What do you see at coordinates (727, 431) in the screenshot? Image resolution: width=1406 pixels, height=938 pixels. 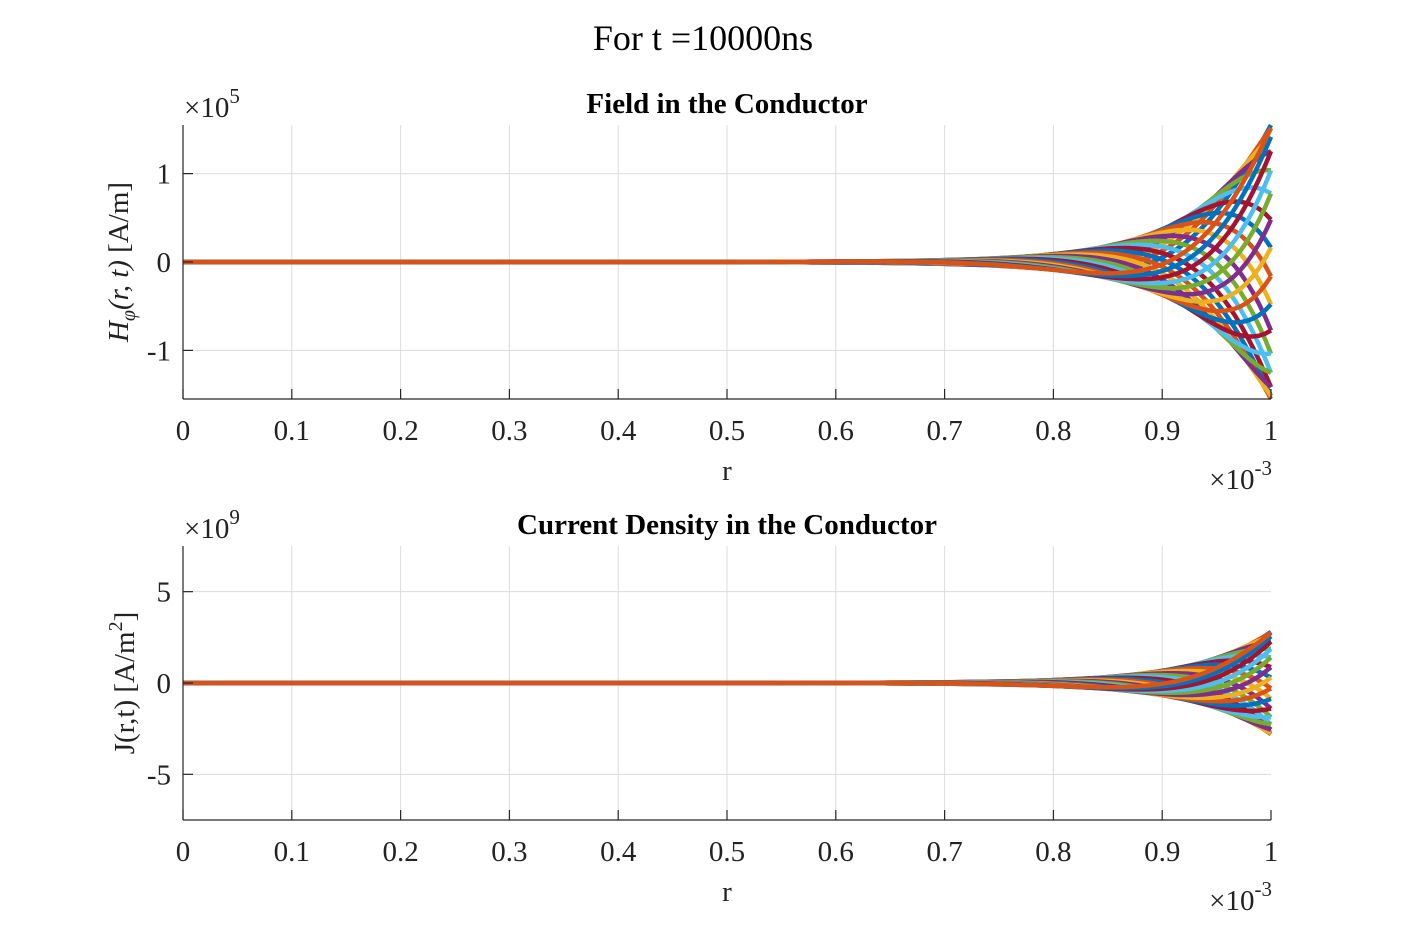 I see `field-x-tick-label-5: 0.5` at bounding box center [727, 431].